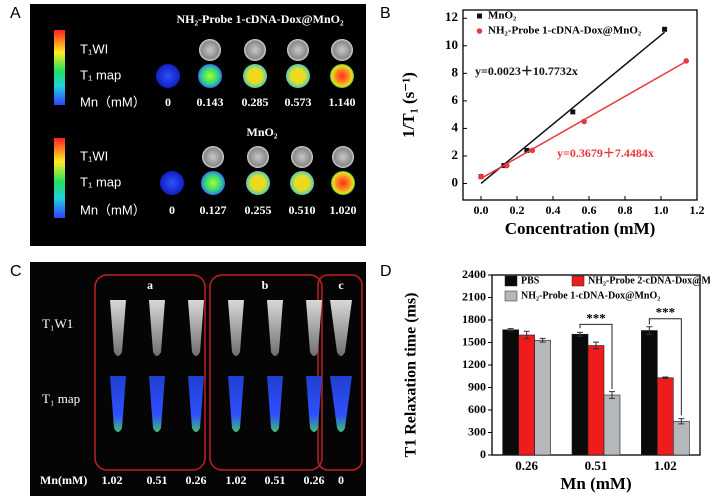  I want to click on group-label: a, so click(150, 285).